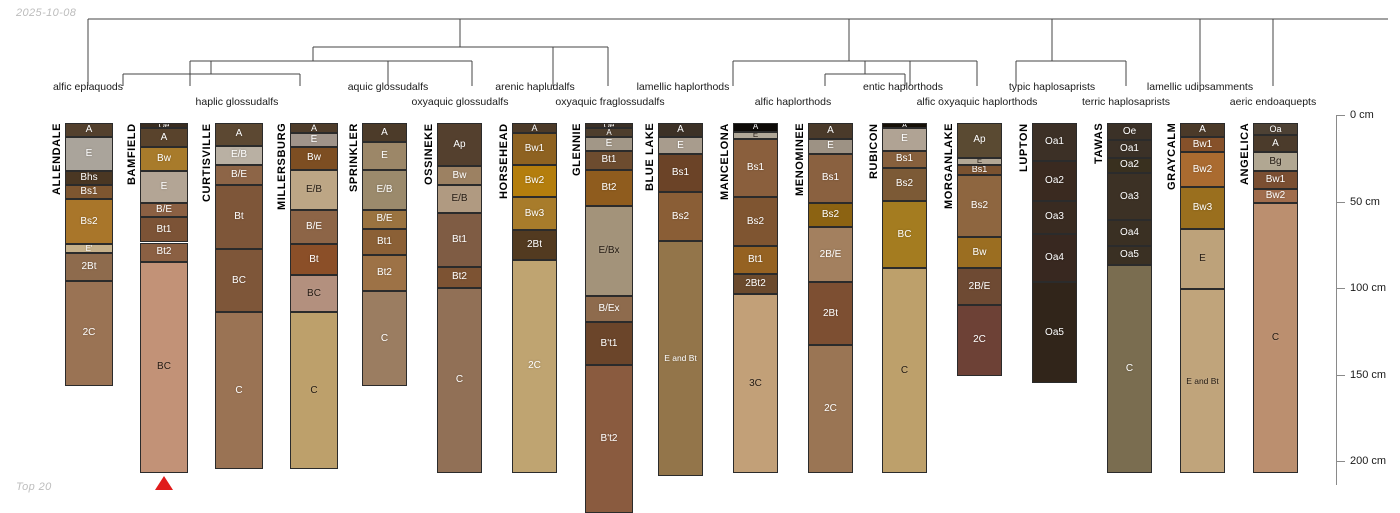 Image resolution: width=1400 pixels, height=513 pixels. I want to click on soil-horizon: 2Bt2, so click(755, 284).